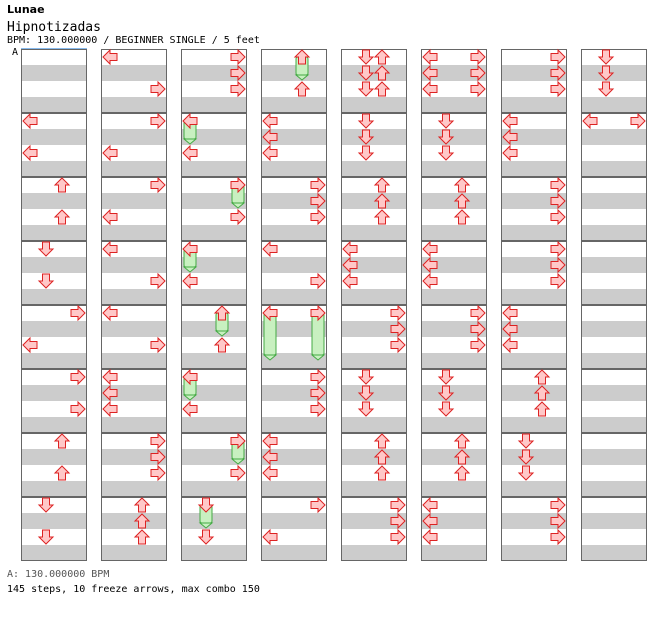 The image size is (672, 620). Describe the element at coordinates (54, 27) in the screenshot. I see `song-title: Hipnotizadas` at that location.